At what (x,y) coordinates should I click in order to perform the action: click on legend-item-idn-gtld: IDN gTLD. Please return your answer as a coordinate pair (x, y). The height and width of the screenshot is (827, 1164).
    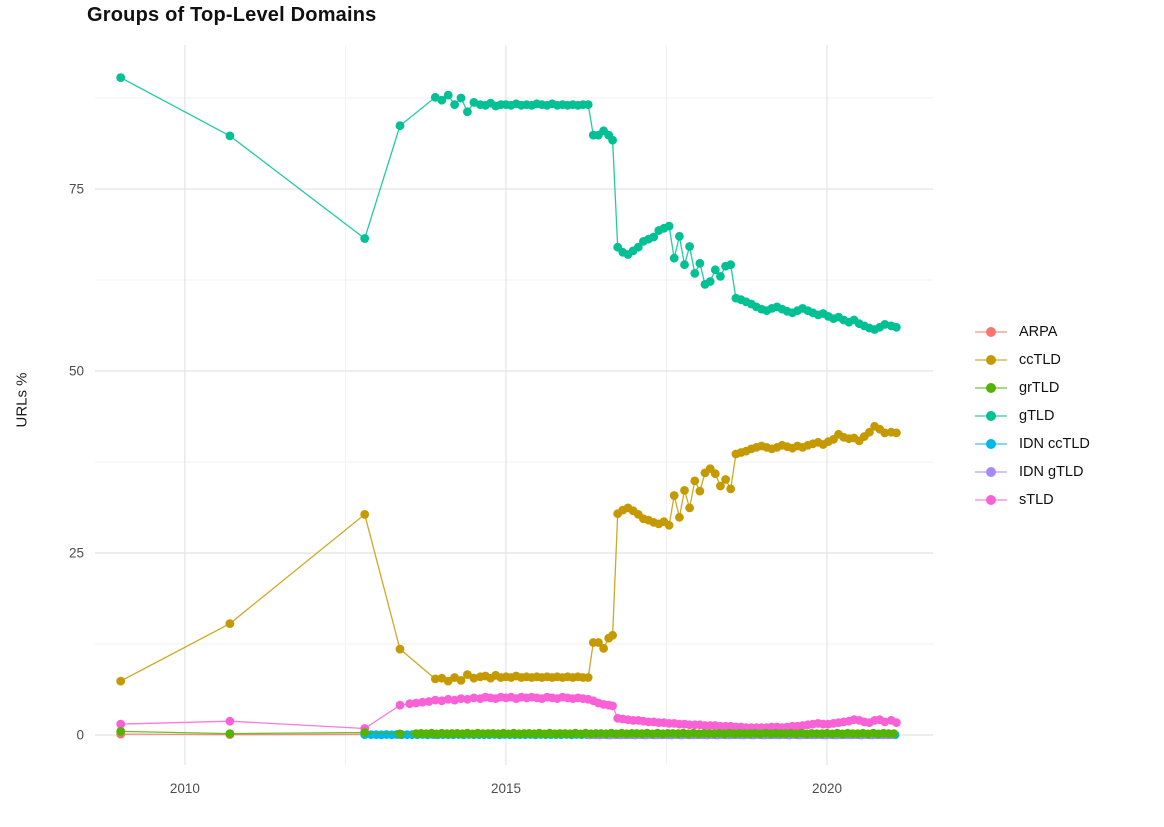
    Looking at the image, I should click on (1032, 472).